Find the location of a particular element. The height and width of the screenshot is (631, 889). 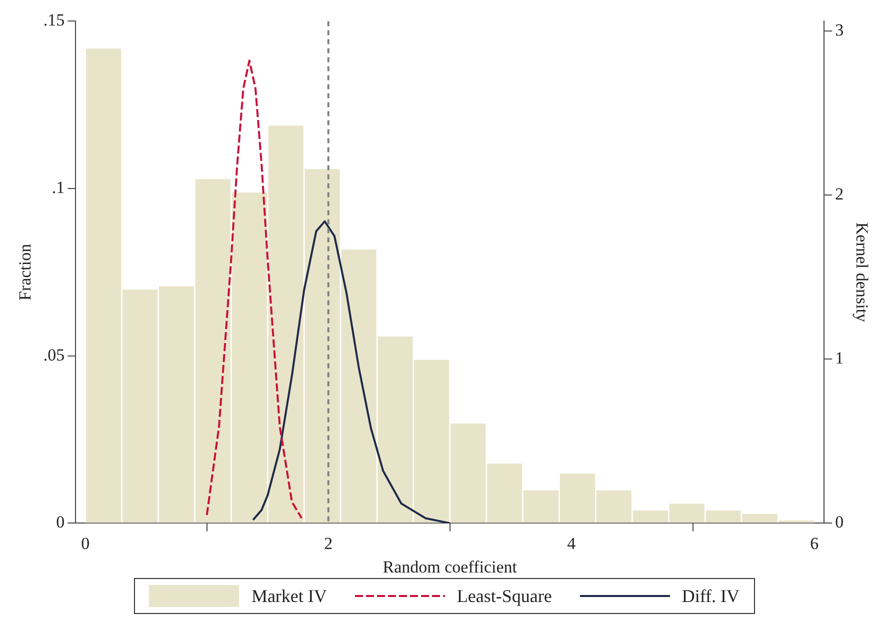

legend-label: Diff. IV is located at coordinates (711, 596).